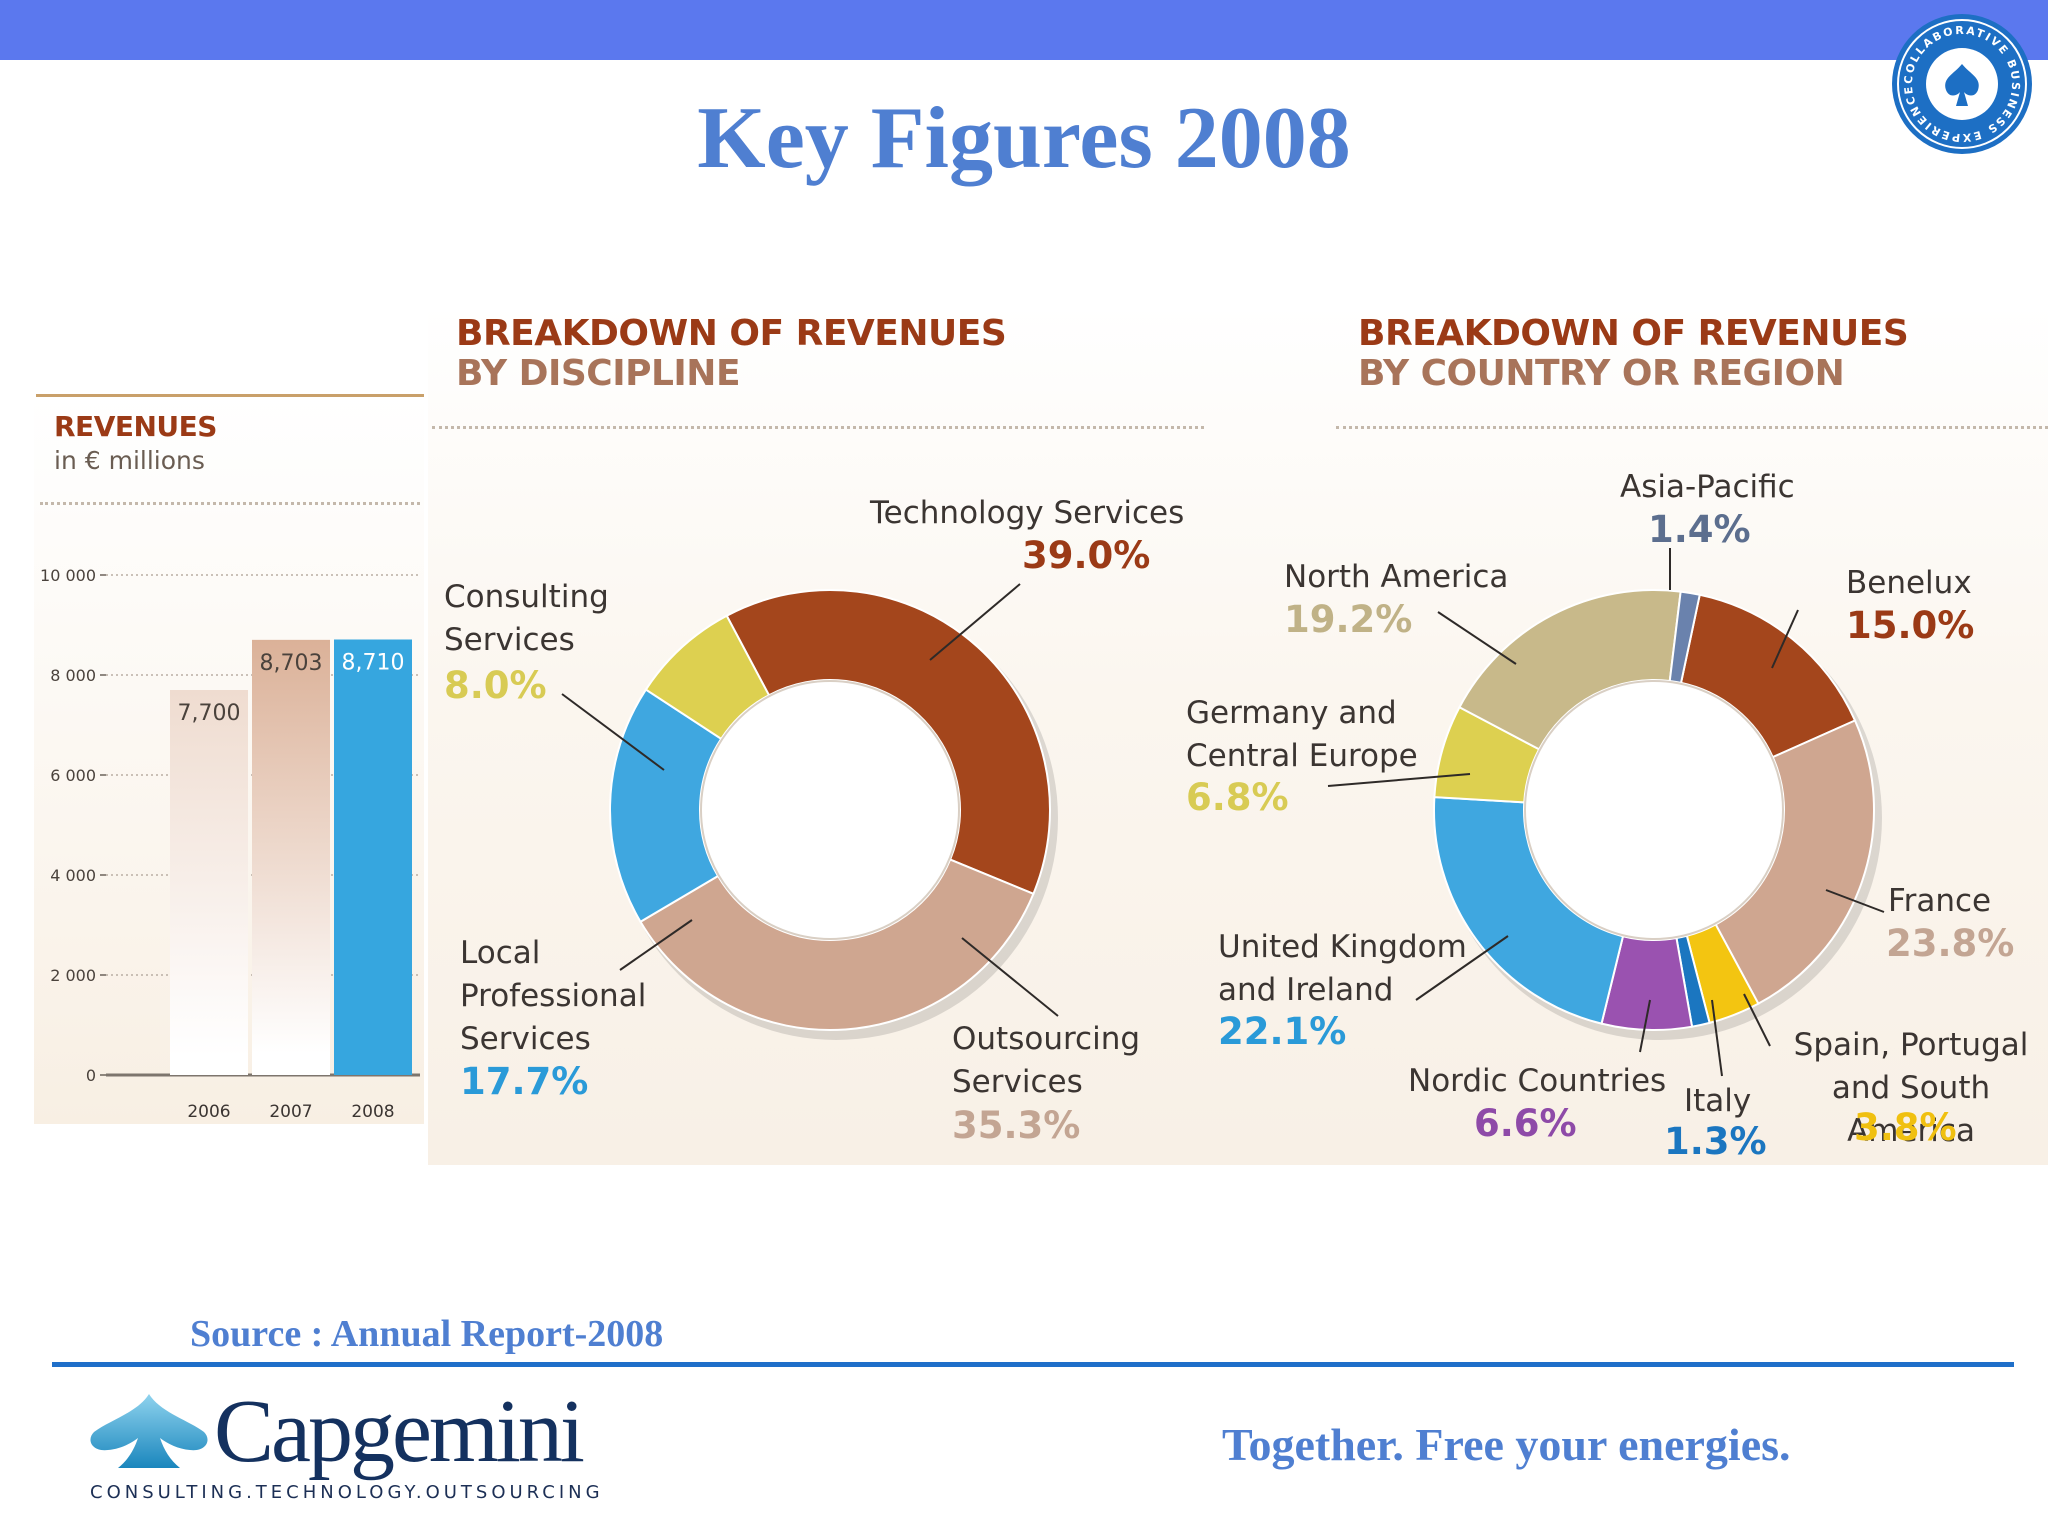 This screenshot has height=1536, width=2048. What do you see at coordinates (1086, 555) in the screenshot?
I see `pct-technology-services: 39.0%` at bounding box center [1086, 555].